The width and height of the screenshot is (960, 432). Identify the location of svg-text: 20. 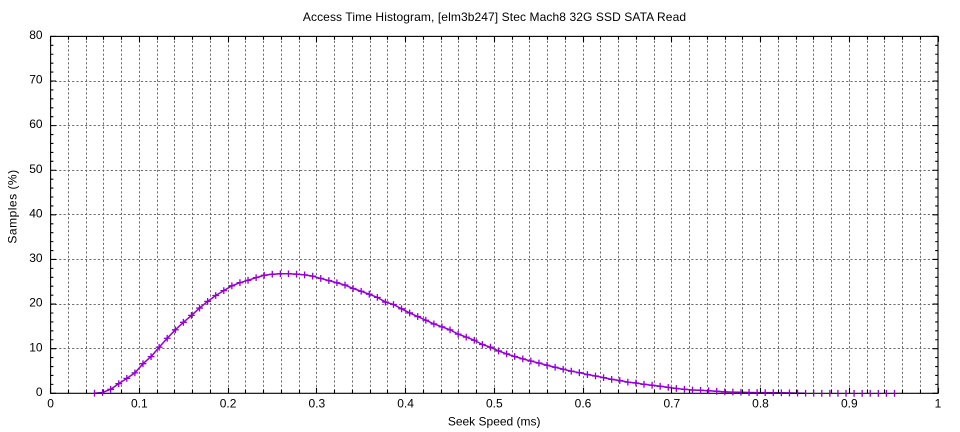
(36, 303).